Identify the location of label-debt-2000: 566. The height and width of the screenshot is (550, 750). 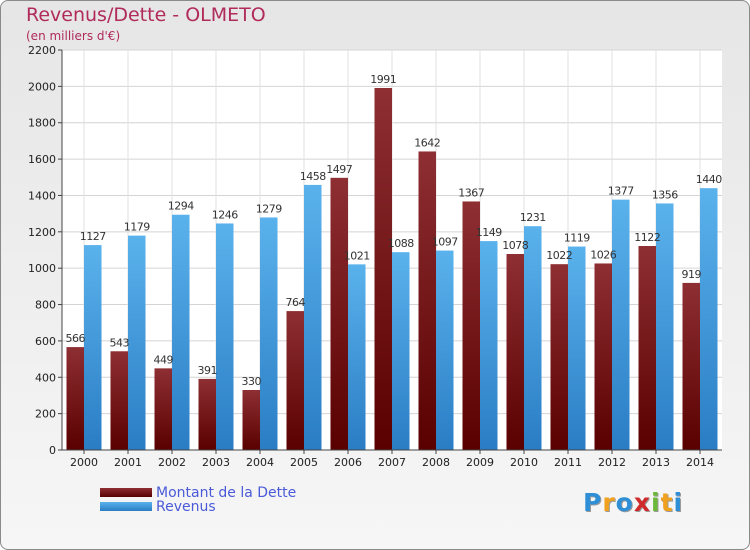
(76, 338).